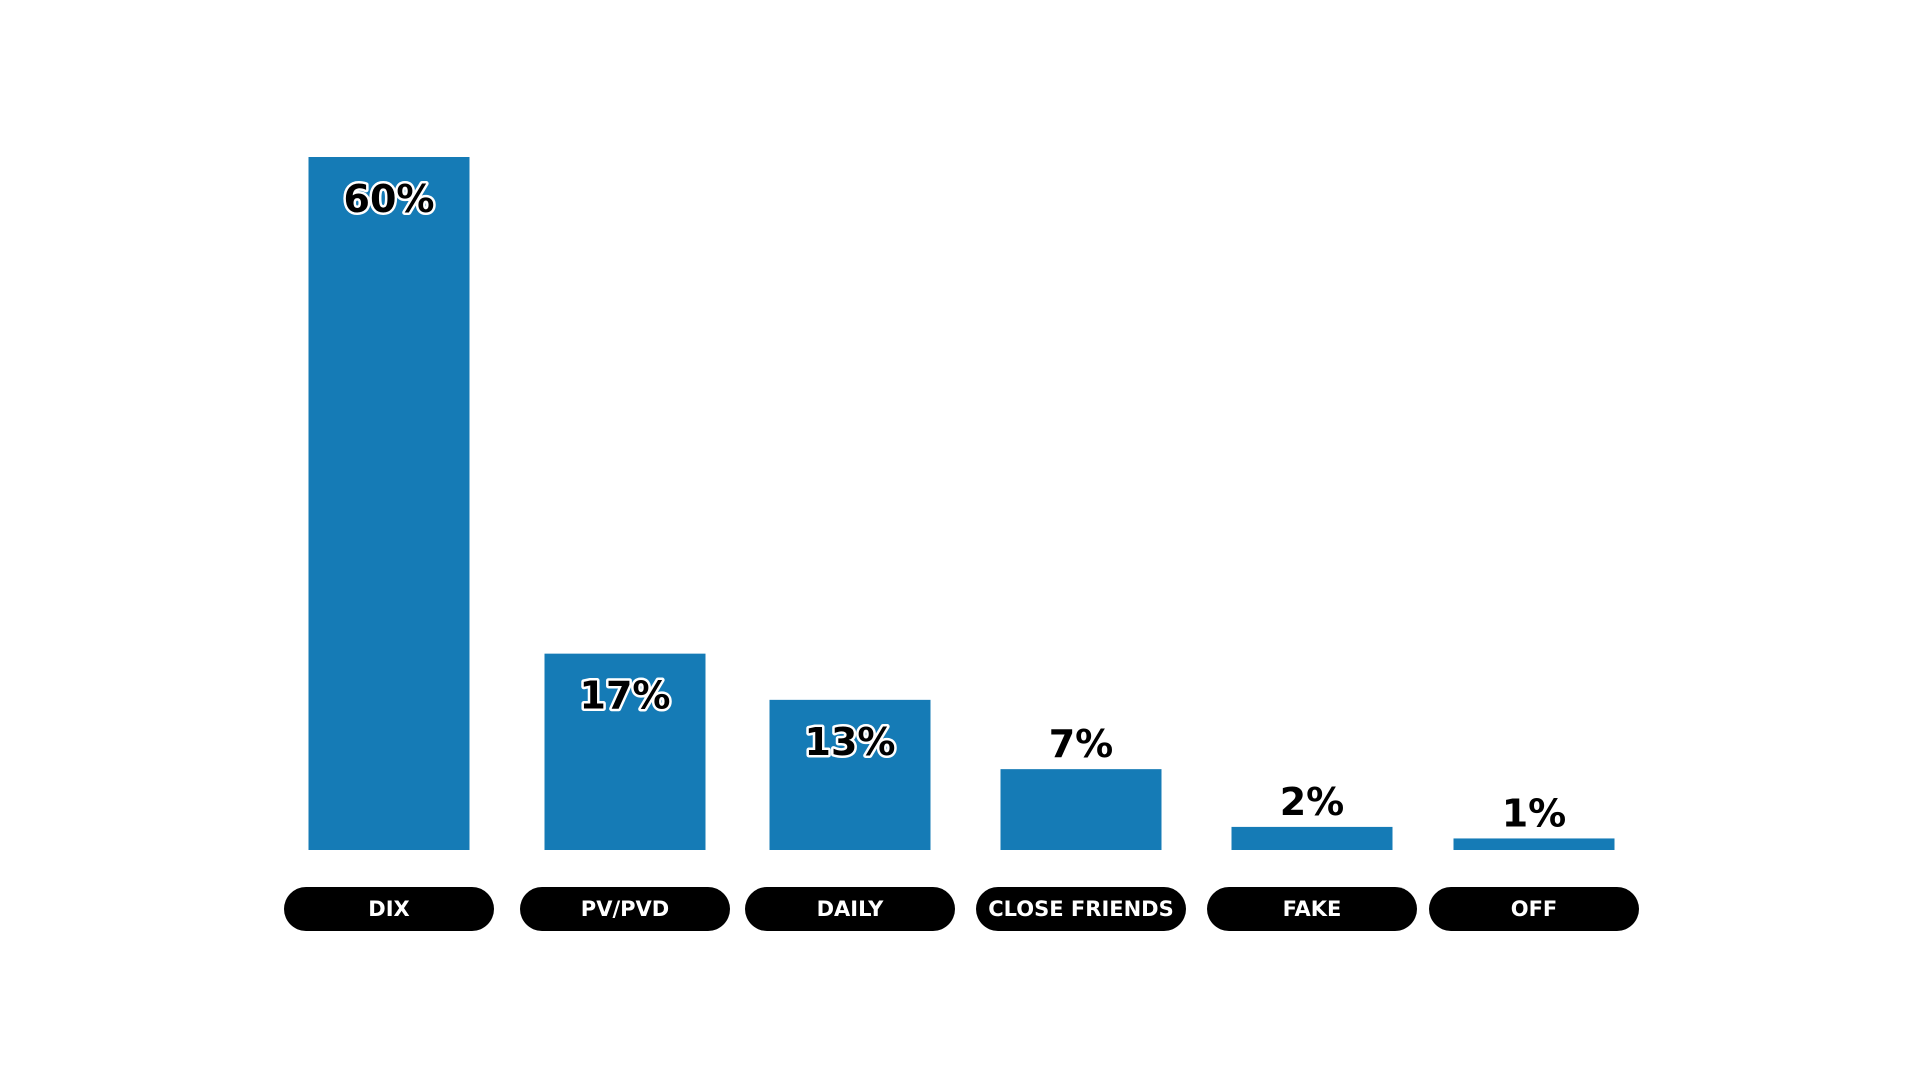  I want to click on value-label: 60%, so click(389, 199).